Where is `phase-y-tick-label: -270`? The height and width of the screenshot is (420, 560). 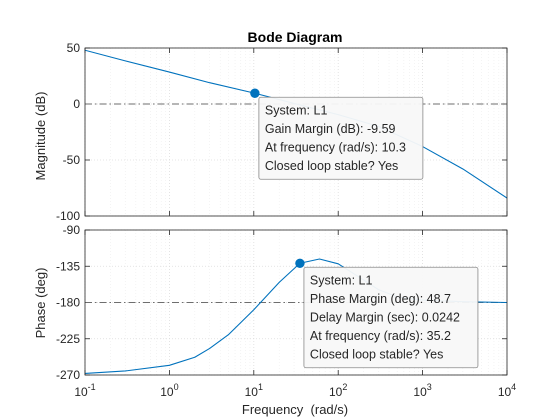
phase-y-tick-label: -270 is located at coordinates (68, 375).